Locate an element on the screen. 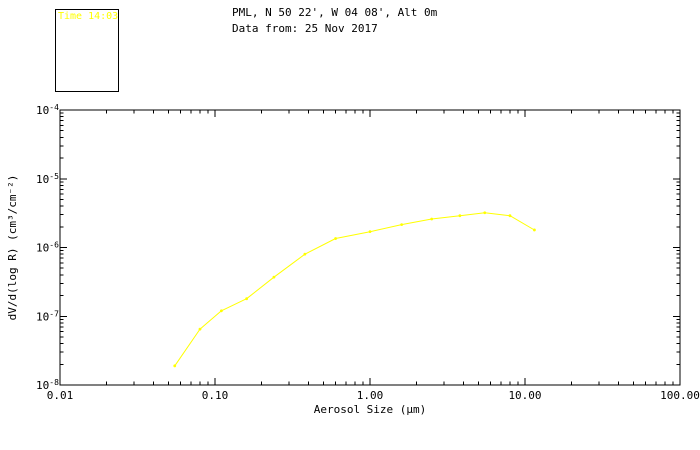 The image size is (700, 450). y-tick-label: 10⁻⁵ is located at coordinates (47, 179).